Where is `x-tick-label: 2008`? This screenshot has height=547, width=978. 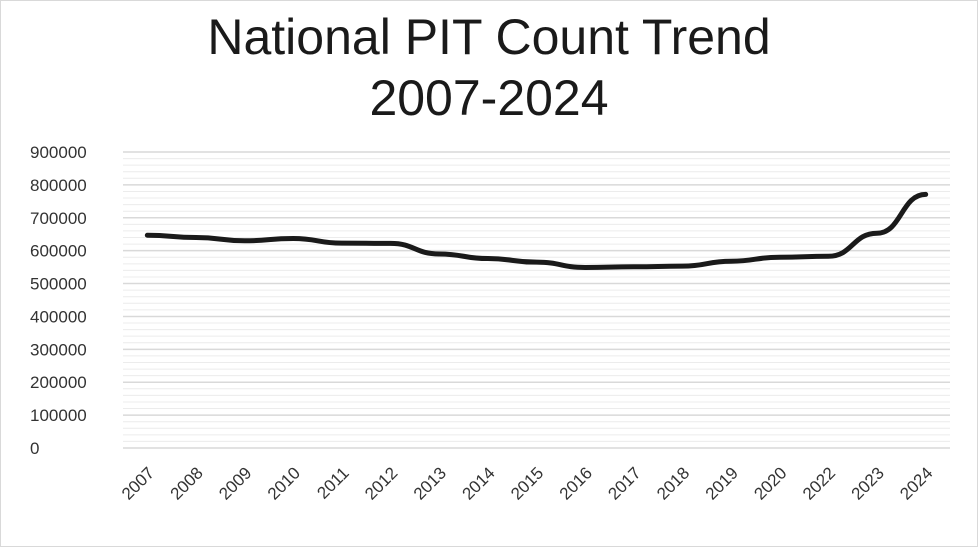 x-tick-label: 2008 is located at coordinates (187, 483).